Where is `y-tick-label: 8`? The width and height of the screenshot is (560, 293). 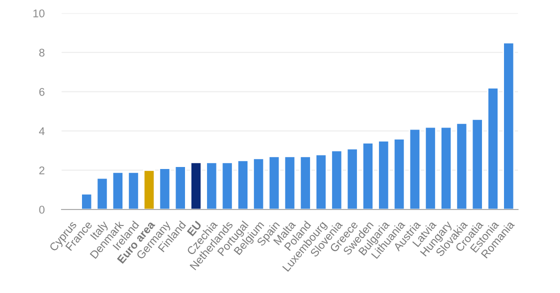 y-tick-label: 8 is located at coordinates (41, 52).